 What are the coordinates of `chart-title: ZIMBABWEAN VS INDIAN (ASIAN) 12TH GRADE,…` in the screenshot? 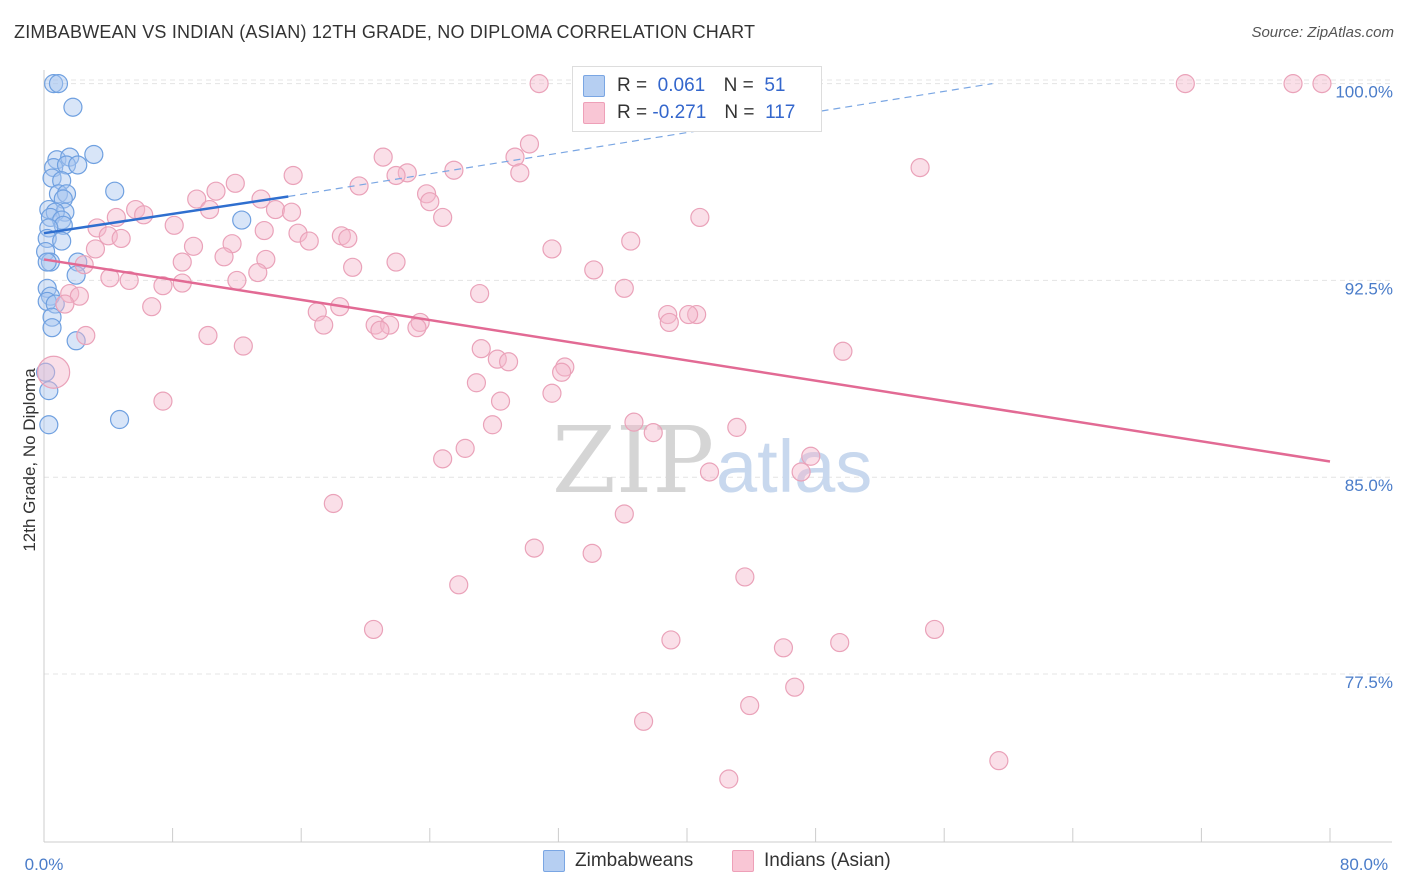 It's located at (385, 32).